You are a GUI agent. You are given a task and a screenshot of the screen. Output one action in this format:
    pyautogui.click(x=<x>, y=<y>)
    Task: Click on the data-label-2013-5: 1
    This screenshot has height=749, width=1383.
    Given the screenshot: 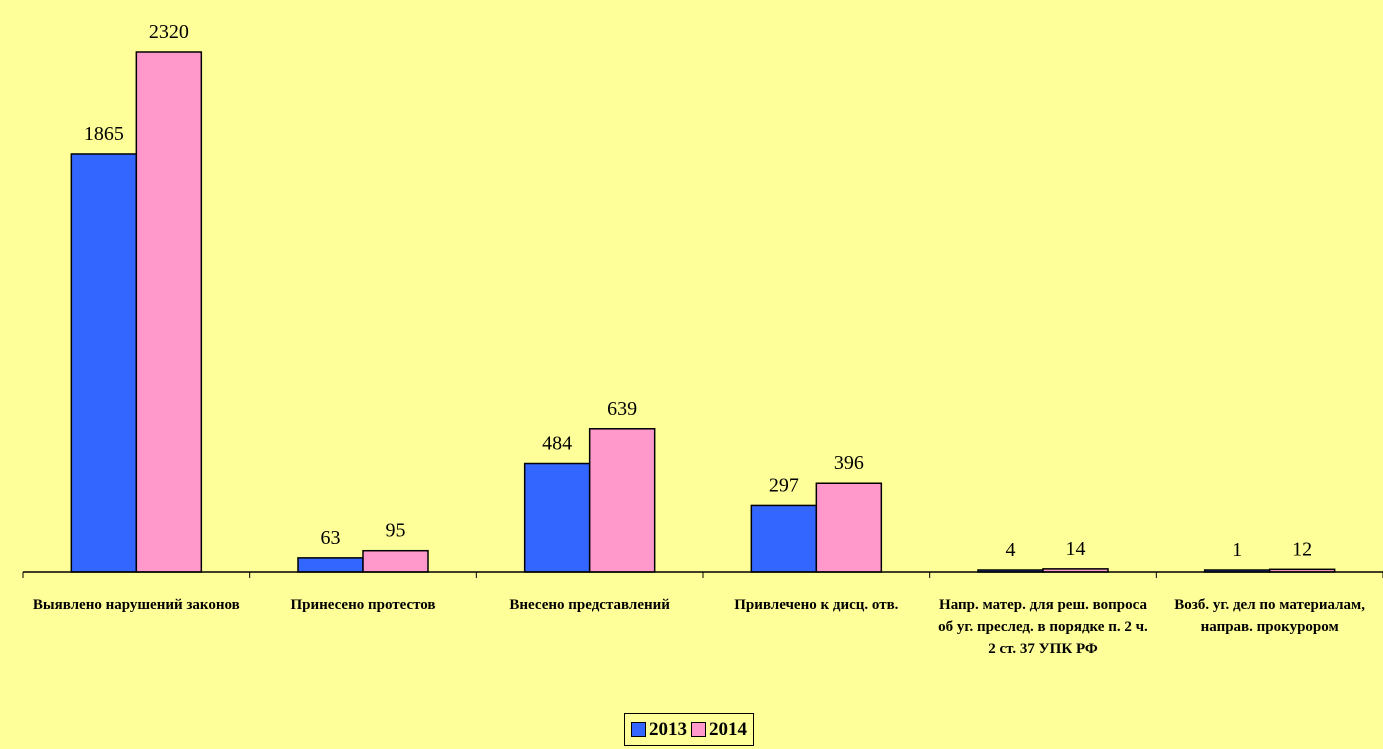 What is the action you would take?
    pyautogui.click(x=1237, y=550)
    